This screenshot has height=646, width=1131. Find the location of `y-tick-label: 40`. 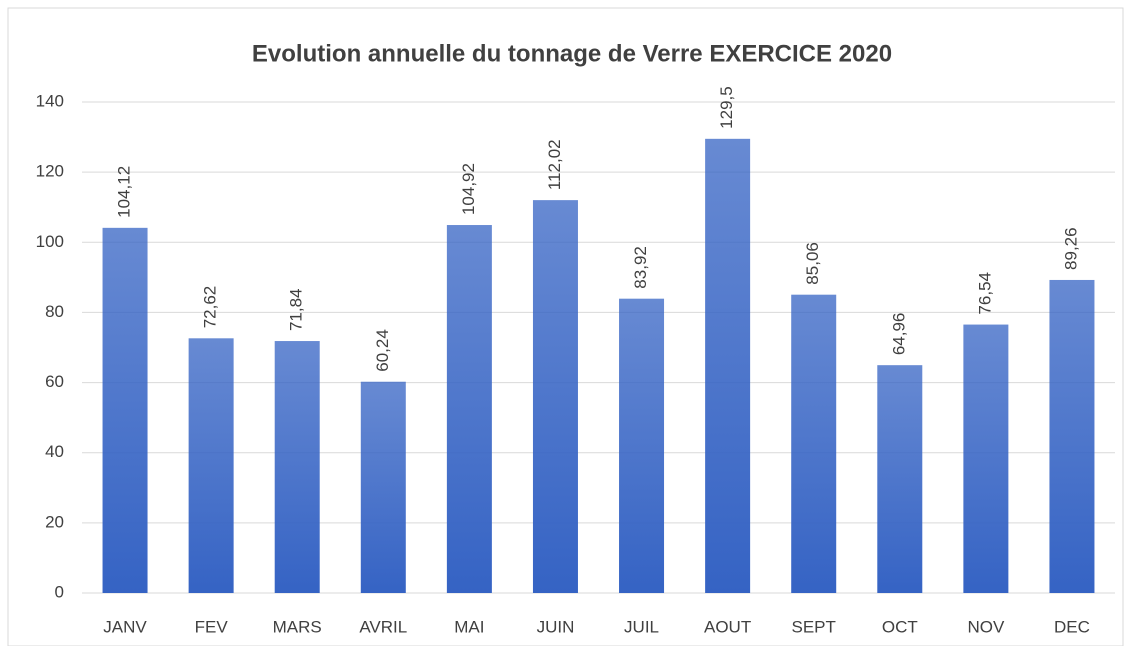

y-tick-label: 40 is located at coordinates (54, 451).